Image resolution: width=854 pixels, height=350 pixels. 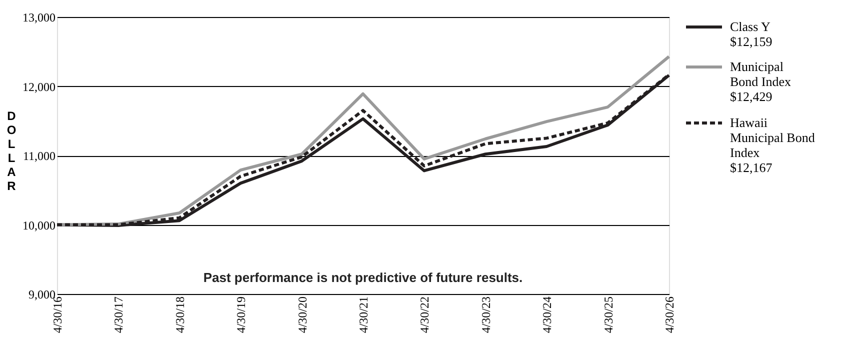 I want to click on y-tick-label: 12,000, so click(x=39, y=87).